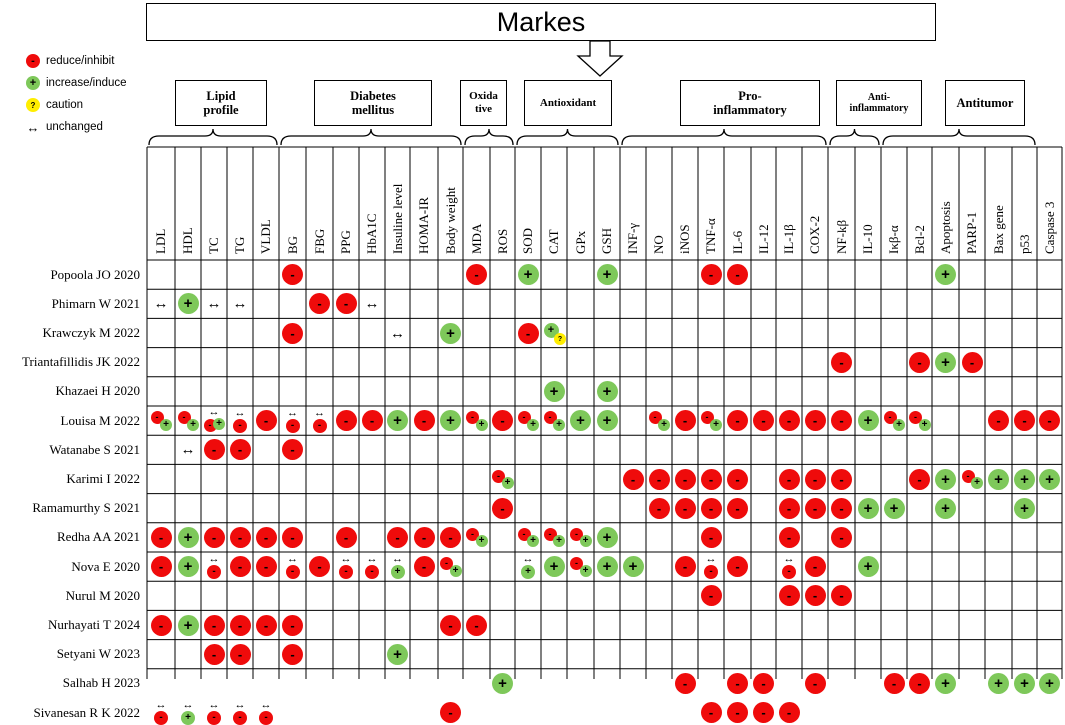  What do you see at coordinates (33, 61) in the screenshot?
I see `reduce-icon: -` at bounding box center [33, 61].